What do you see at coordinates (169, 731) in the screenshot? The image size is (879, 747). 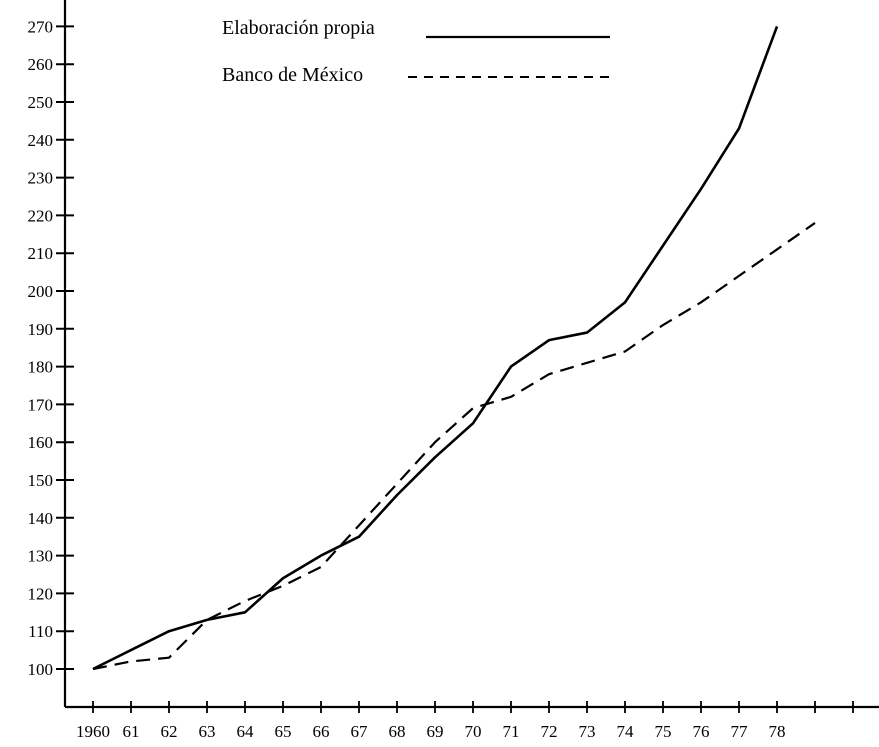 I see `x-tick-label: 62` at bounding box center [169, 731].